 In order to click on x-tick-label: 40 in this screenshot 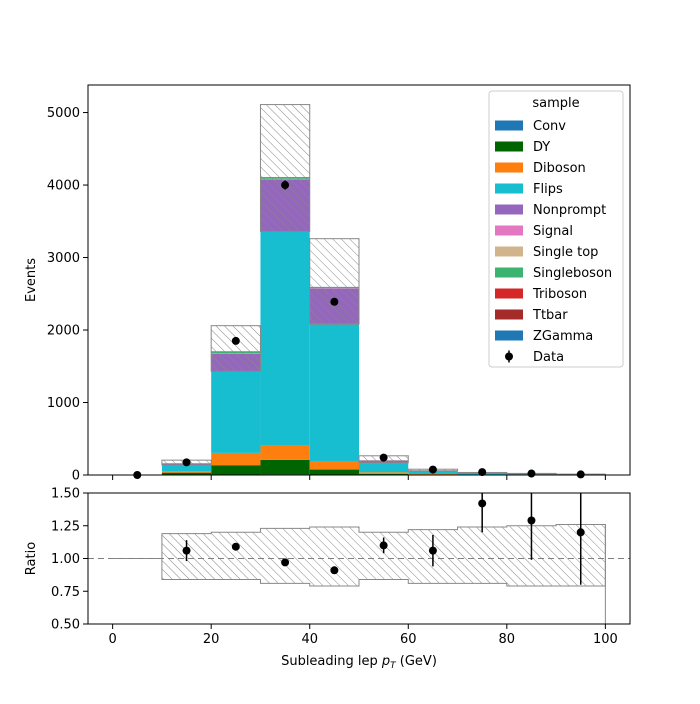, I will do `click(309, 639)`.